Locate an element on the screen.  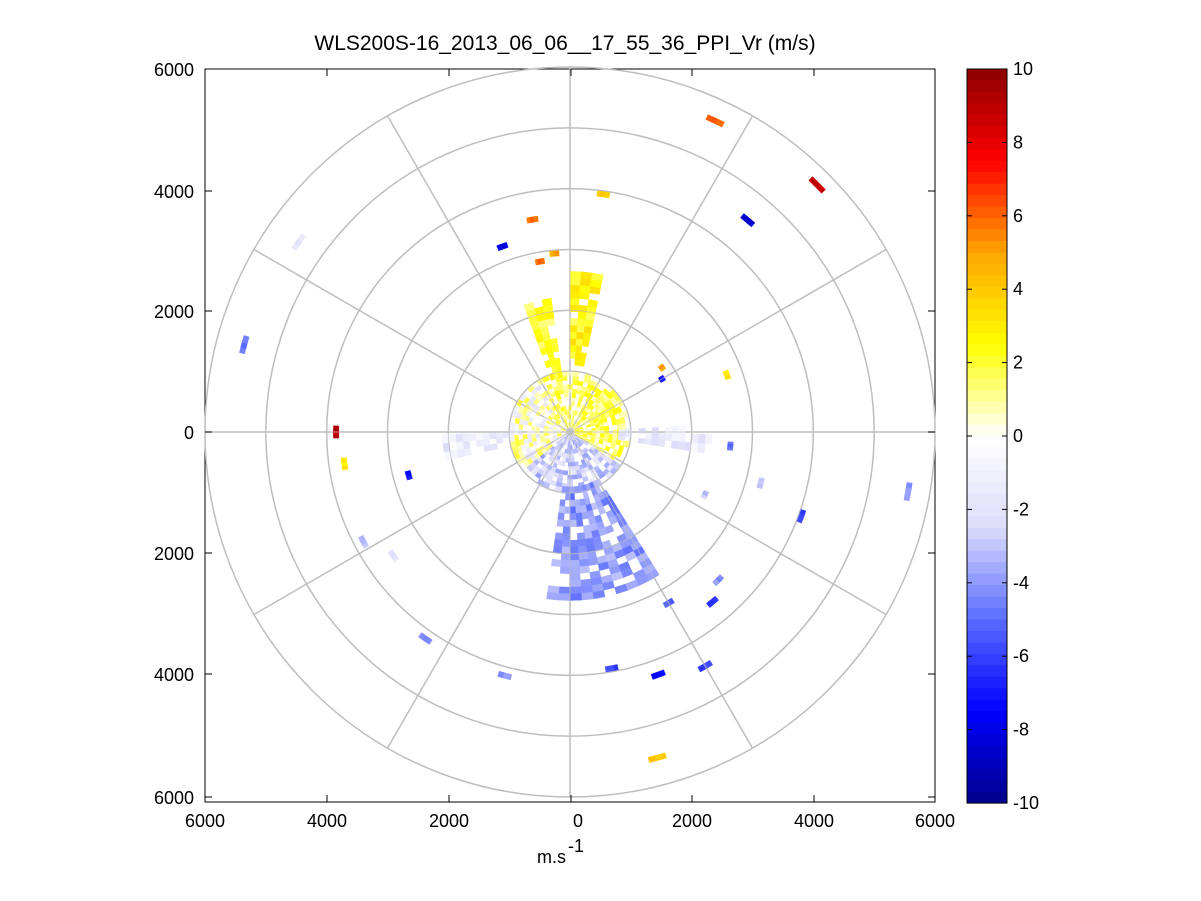
y-tick-label: 6000 is located at coordinates (174, 70).